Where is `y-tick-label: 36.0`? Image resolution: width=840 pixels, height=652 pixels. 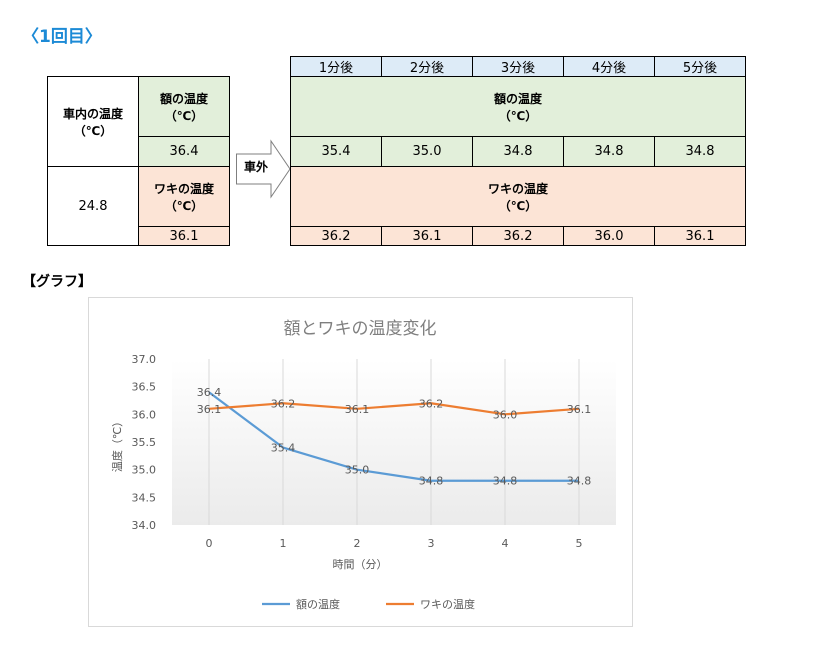
y-tick-label: 36.0 is located at coordinates (144, 414).